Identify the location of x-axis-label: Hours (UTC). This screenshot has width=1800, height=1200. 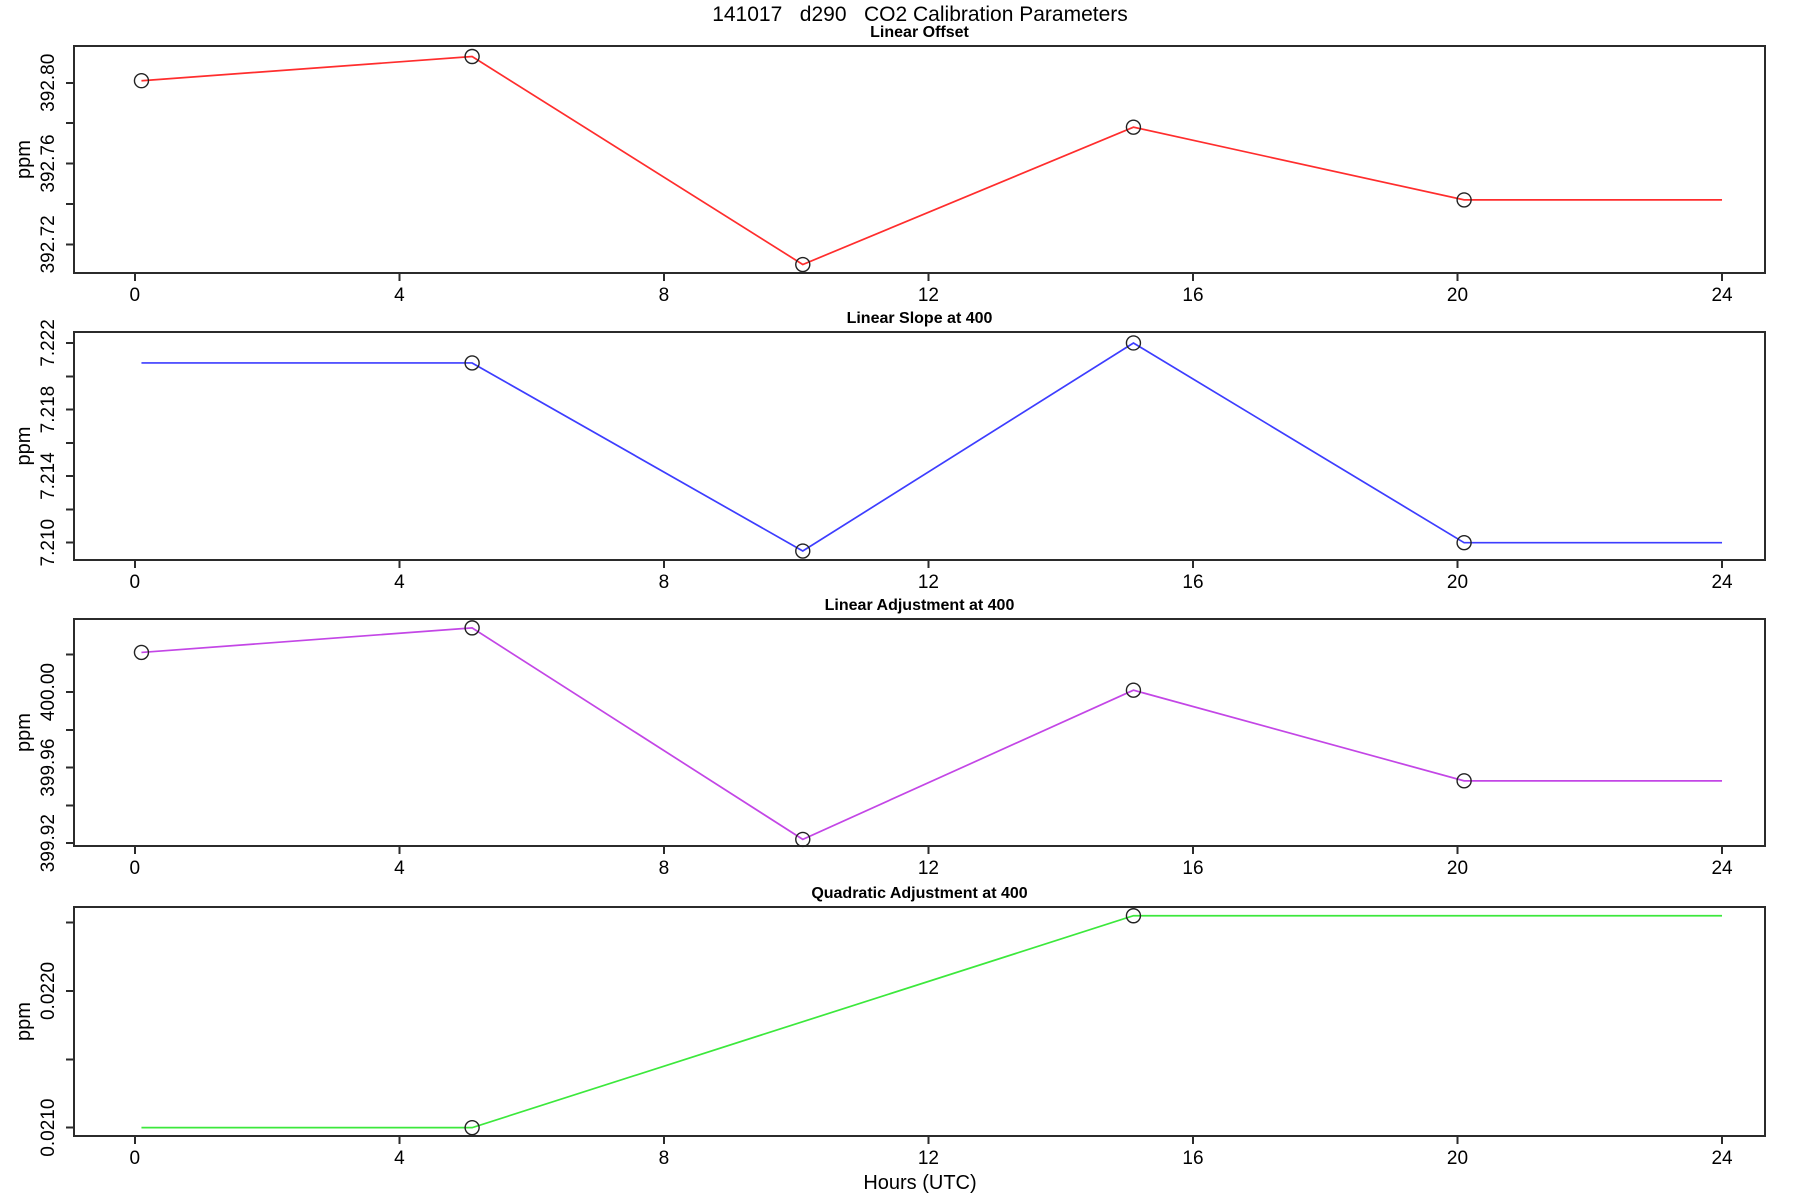
(920, 1183).